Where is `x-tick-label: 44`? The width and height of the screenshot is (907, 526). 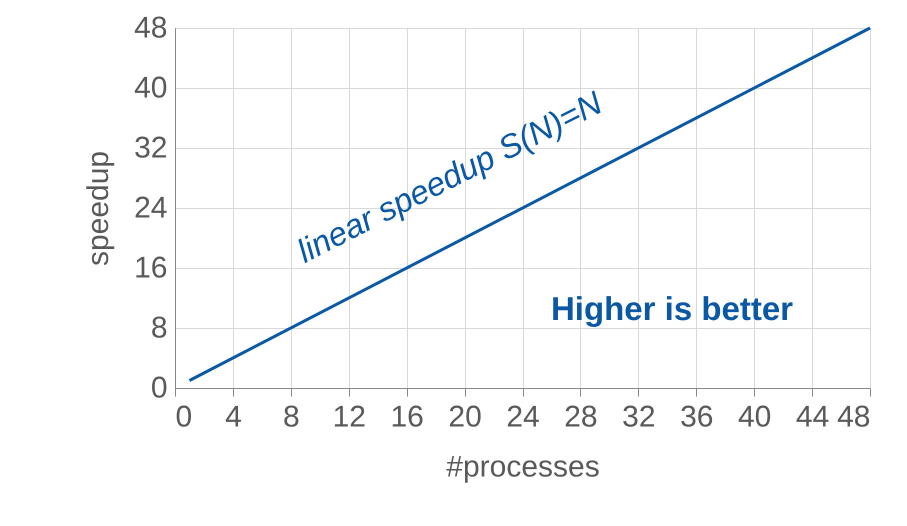 x-tick-label: 44 is located at coordinates (813, 417).